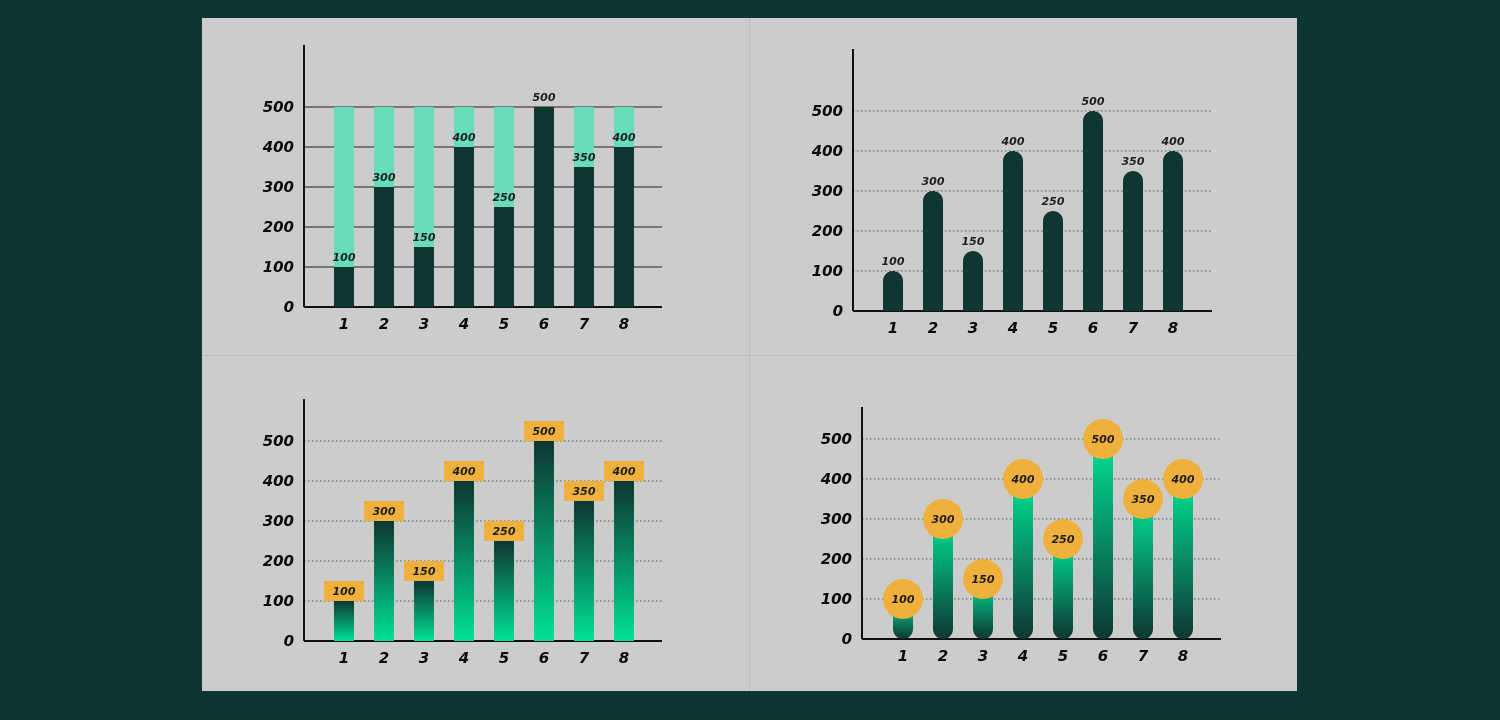 This screenshot has height=720, width=1500. I want to click on x-tick-label: 8, so click(624, 658).